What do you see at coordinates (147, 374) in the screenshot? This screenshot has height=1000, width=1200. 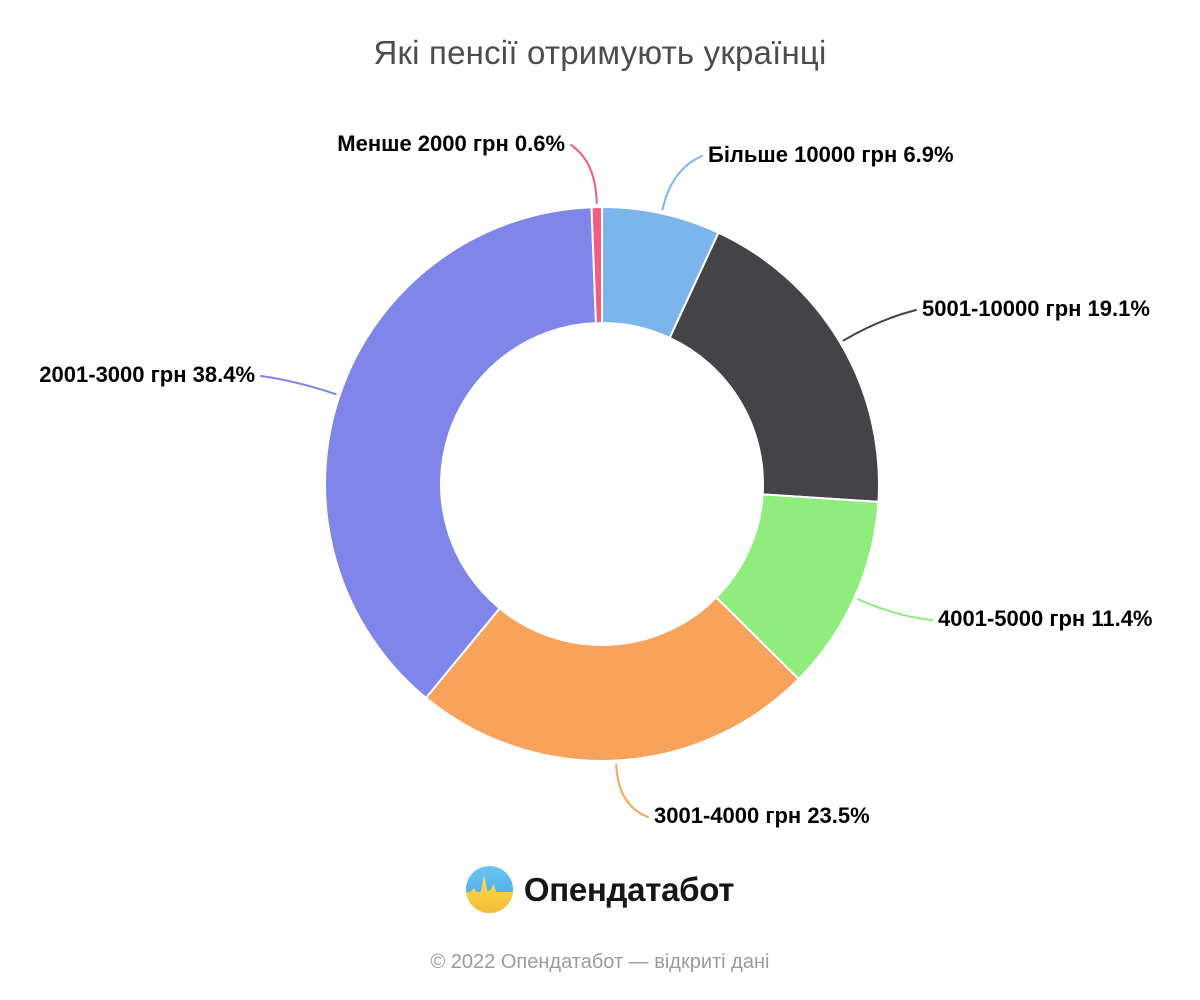 I see `slice-label-4: 2001-3000 грн 38.4%` at bounding box center [147, 374].